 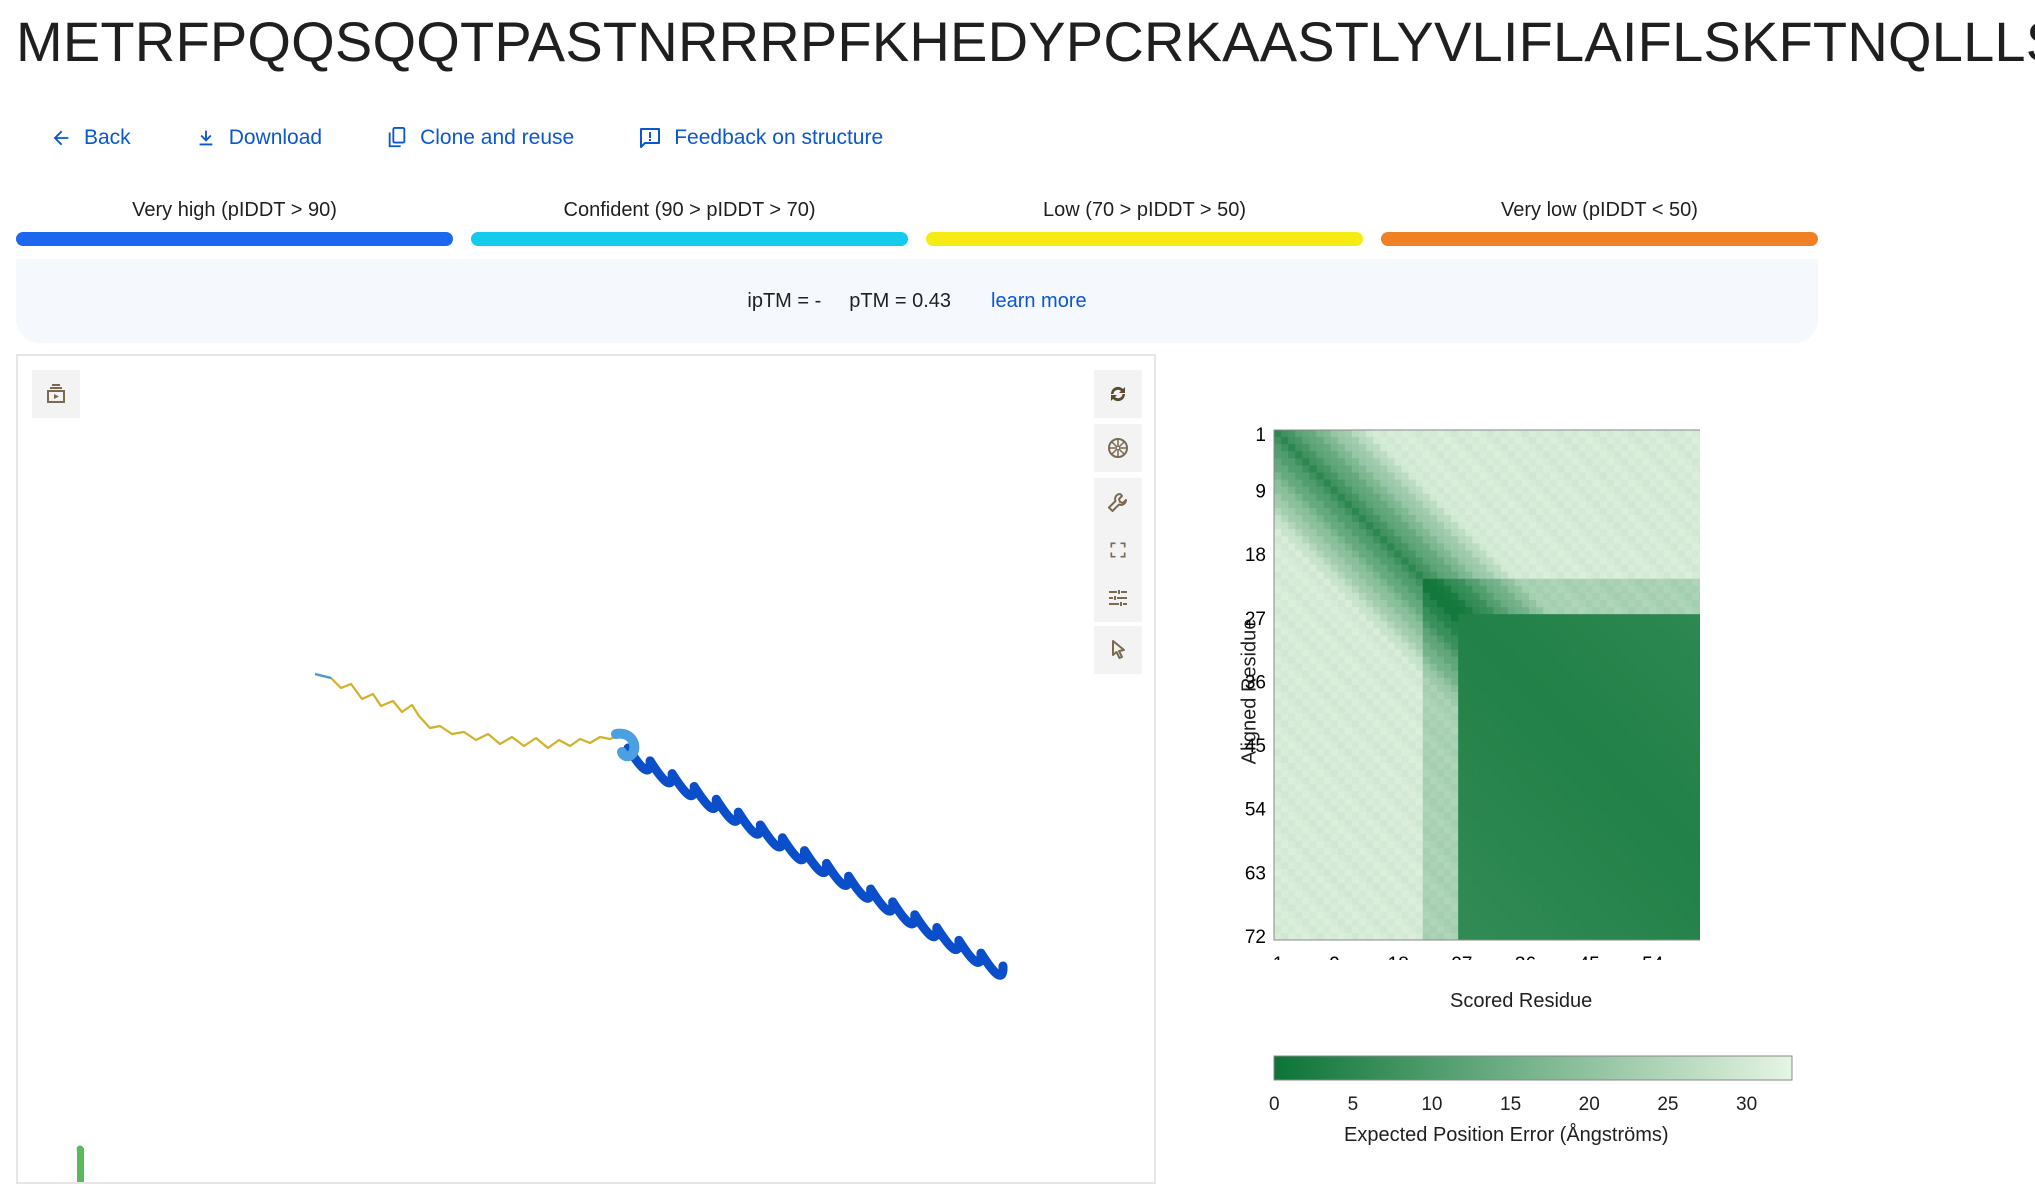 I want to click on legend-label: Very high (pIDDT > 90), so click(x=234, y=210).